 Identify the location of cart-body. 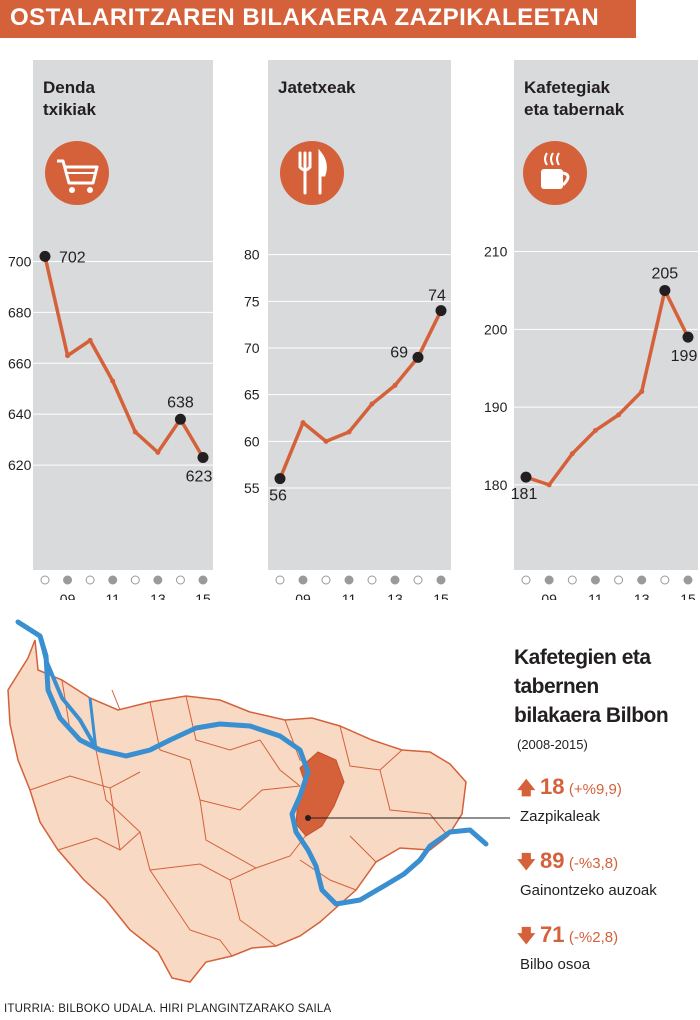
(78, 172).